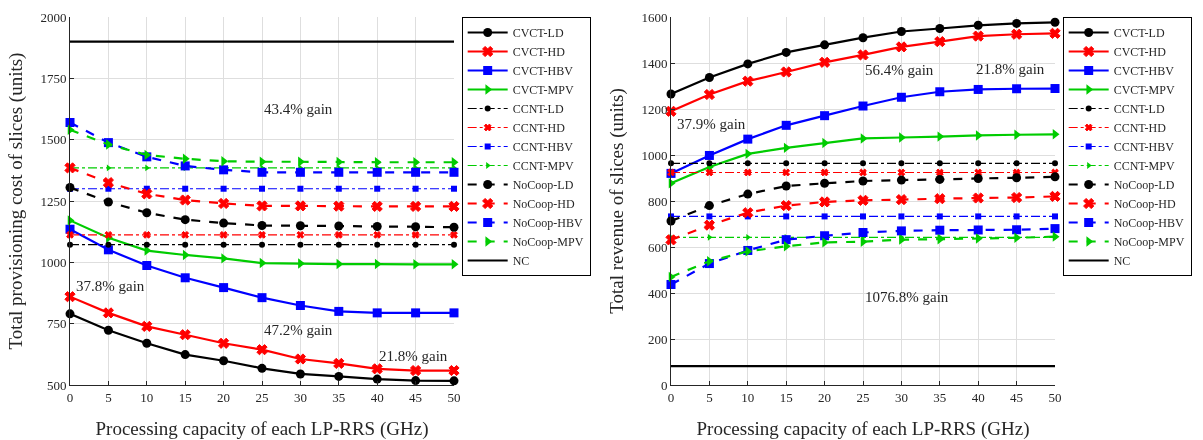 This screenshot has height=440, width=1203. Describe the element at coordinates (899, 70) in the screenshot. I see `annotation: 56.4% gain` at that location.